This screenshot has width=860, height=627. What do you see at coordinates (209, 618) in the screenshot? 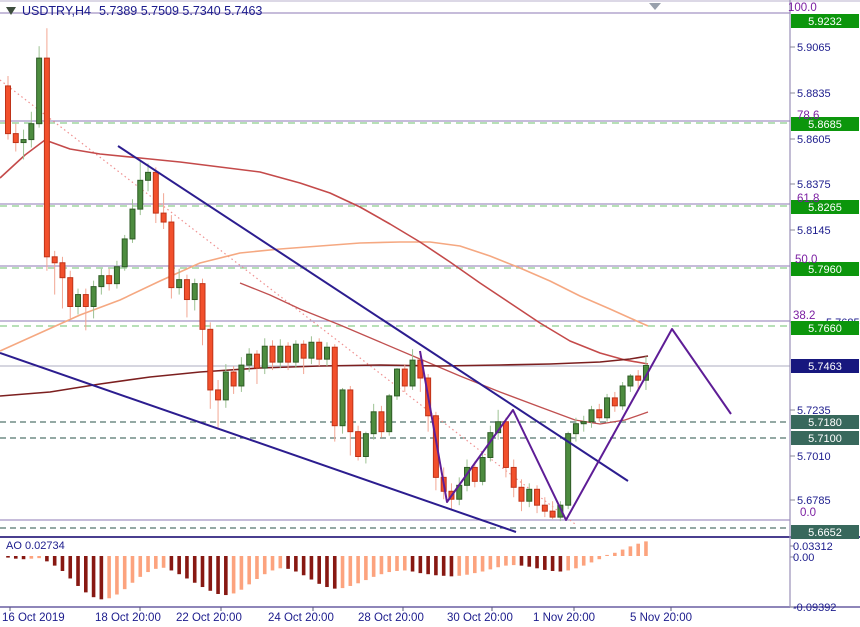
I see `time-label: 22 Oct 20:00` at bounding box center [209, 618].